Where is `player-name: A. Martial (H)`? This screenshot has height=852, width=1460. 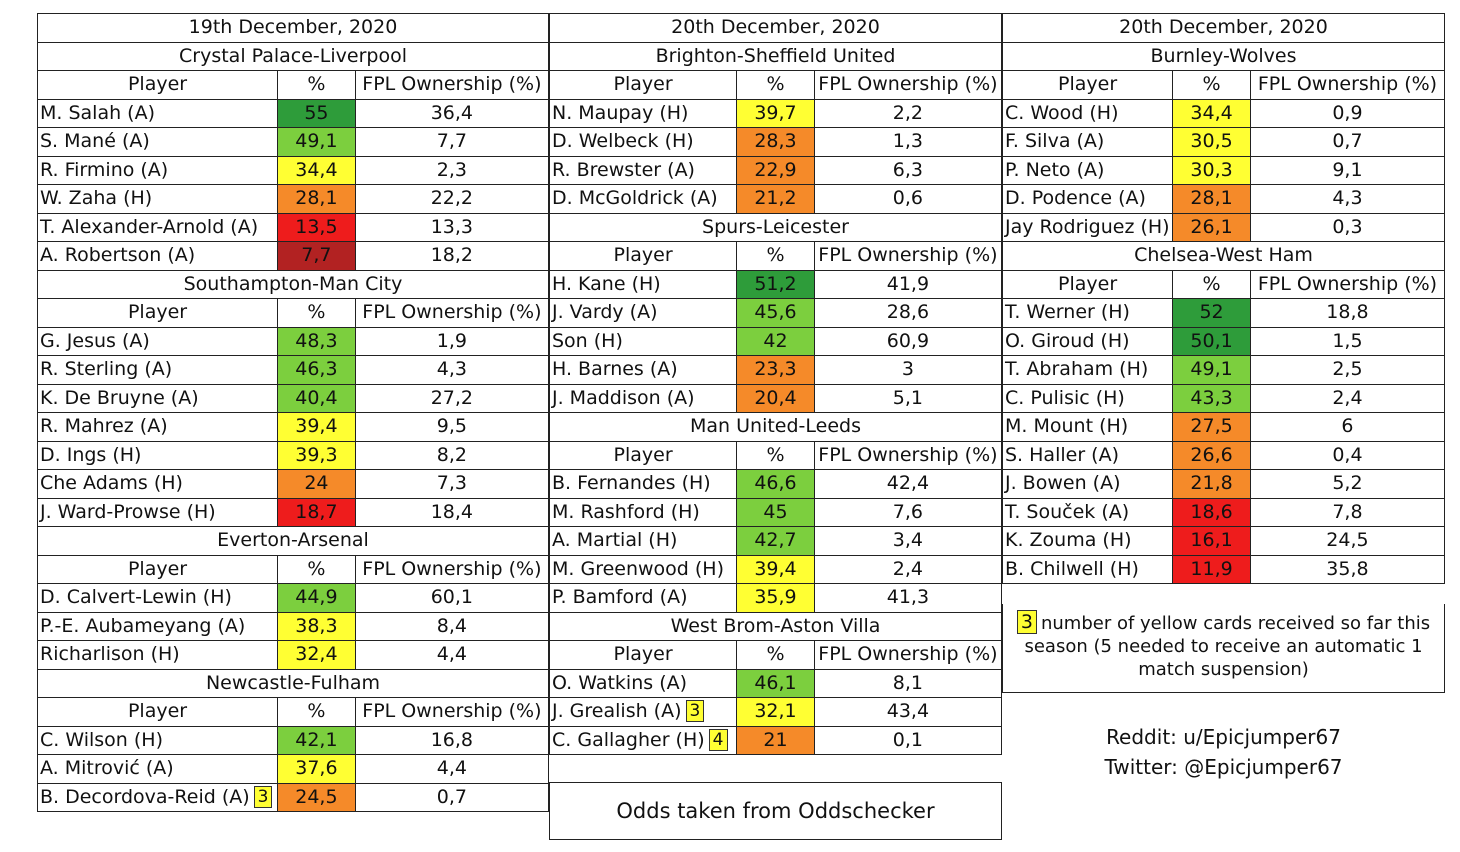 player-name: A. Martial (H) is located at coordinates (615, 540).